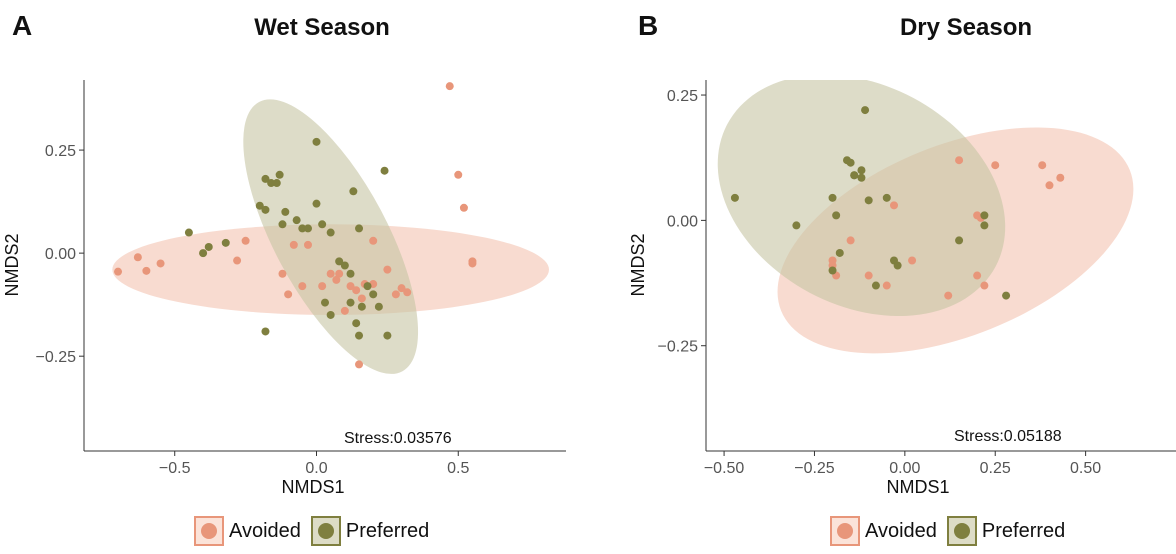  I want to click on point-layer, so click(897, 203).